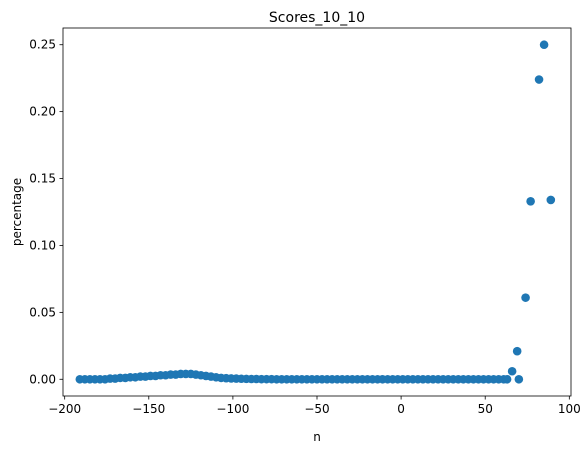 The height and width of the screenshot is (453, 583). I want to click on y-axis-label: percentage, so click(17, 212).